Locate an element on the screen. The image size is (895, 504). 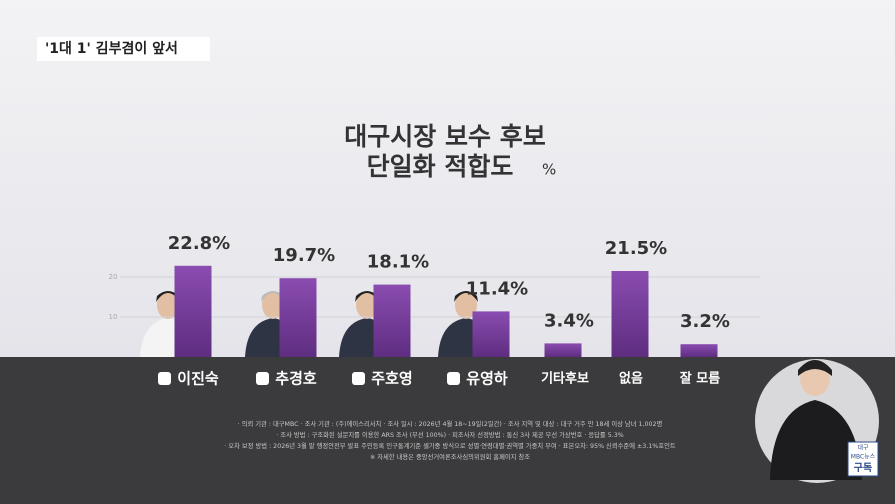
value-label: 22.8% is located at coordinates (199, 243).